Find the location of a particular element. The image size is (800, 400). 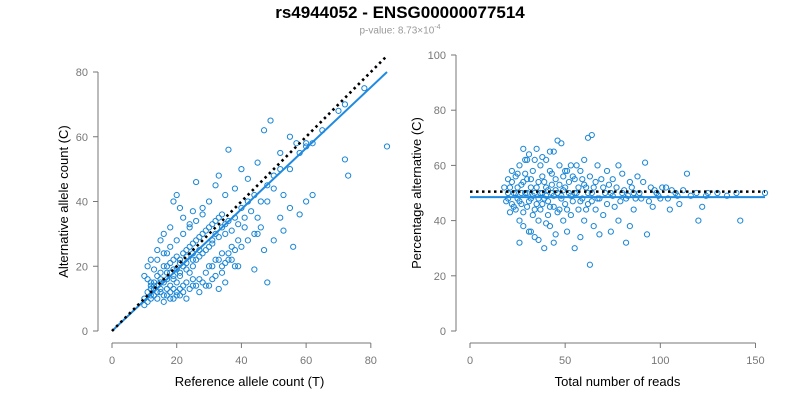

y-axis-title: Alternative allele count (C) is located at coordinates (63, 201).